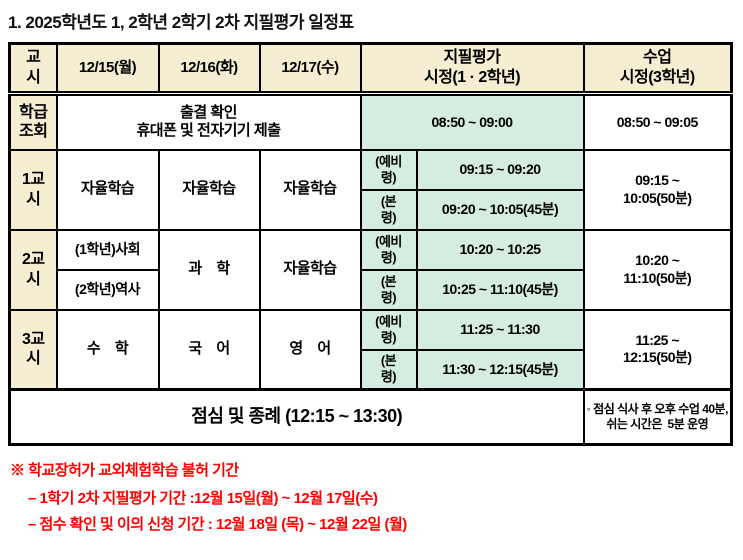  Describe the element at coordinates (310, 269) in the screenshot. I see `period2-day3-cell: 자율학습` at that location.